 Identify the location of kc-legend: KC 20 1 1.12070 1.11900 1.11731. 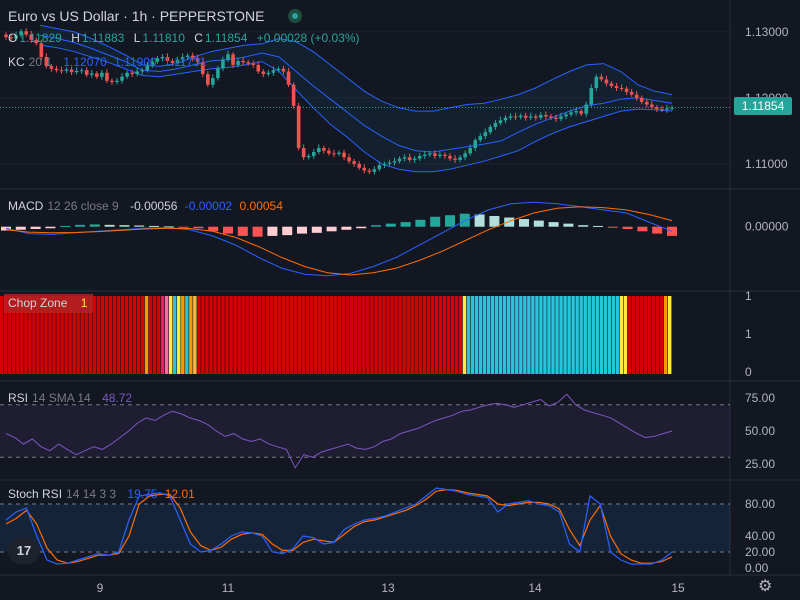
(107, 62).